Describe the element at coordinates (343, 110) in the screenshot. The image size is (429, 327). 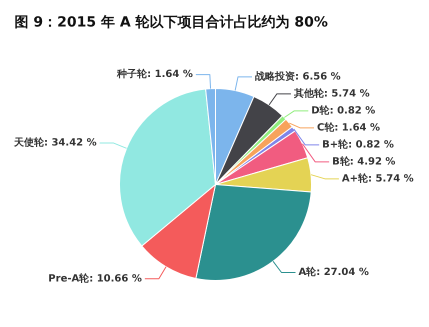
I see `slice-label: D轮: 0.82 %` at that location.